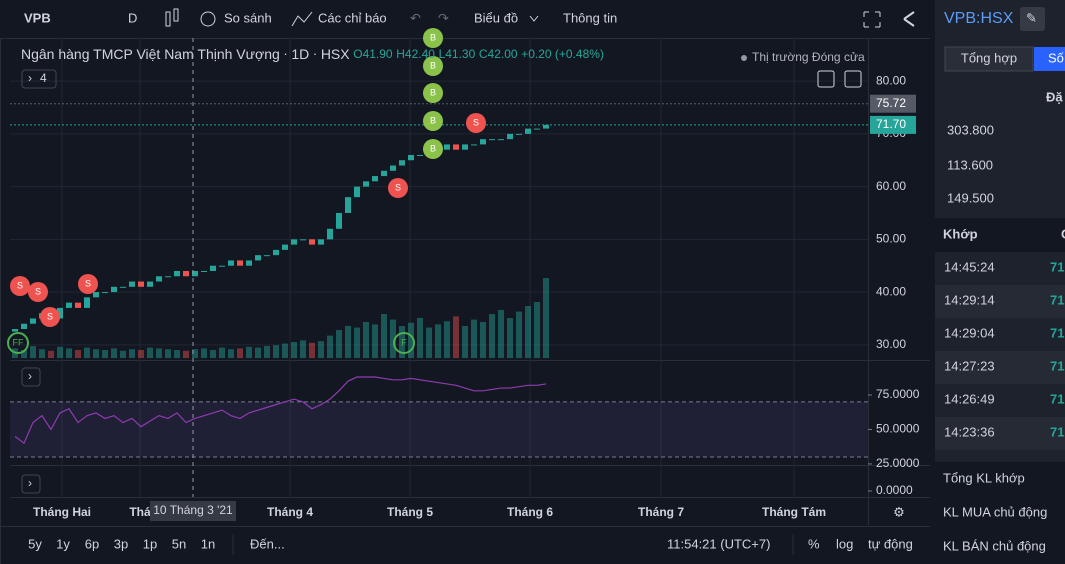  What do you see at coordinates (415, 17) in the screenshot?
I see `undo: ↶` at bounding box center [415, 17].